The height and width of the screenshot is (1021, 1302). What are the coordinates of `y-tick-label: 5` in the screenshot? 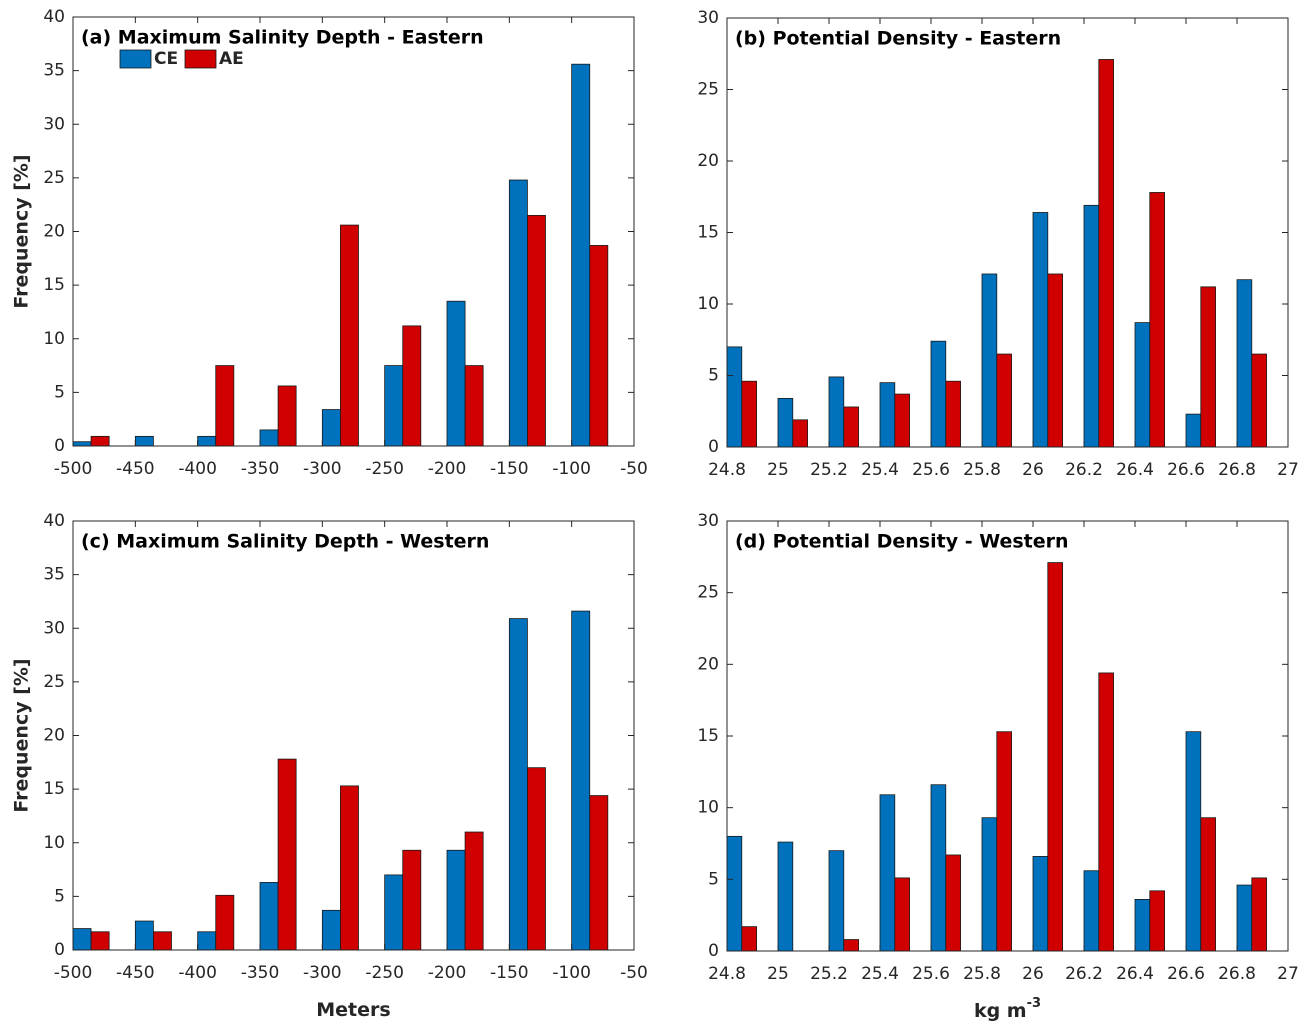 It's located at (59, 392).